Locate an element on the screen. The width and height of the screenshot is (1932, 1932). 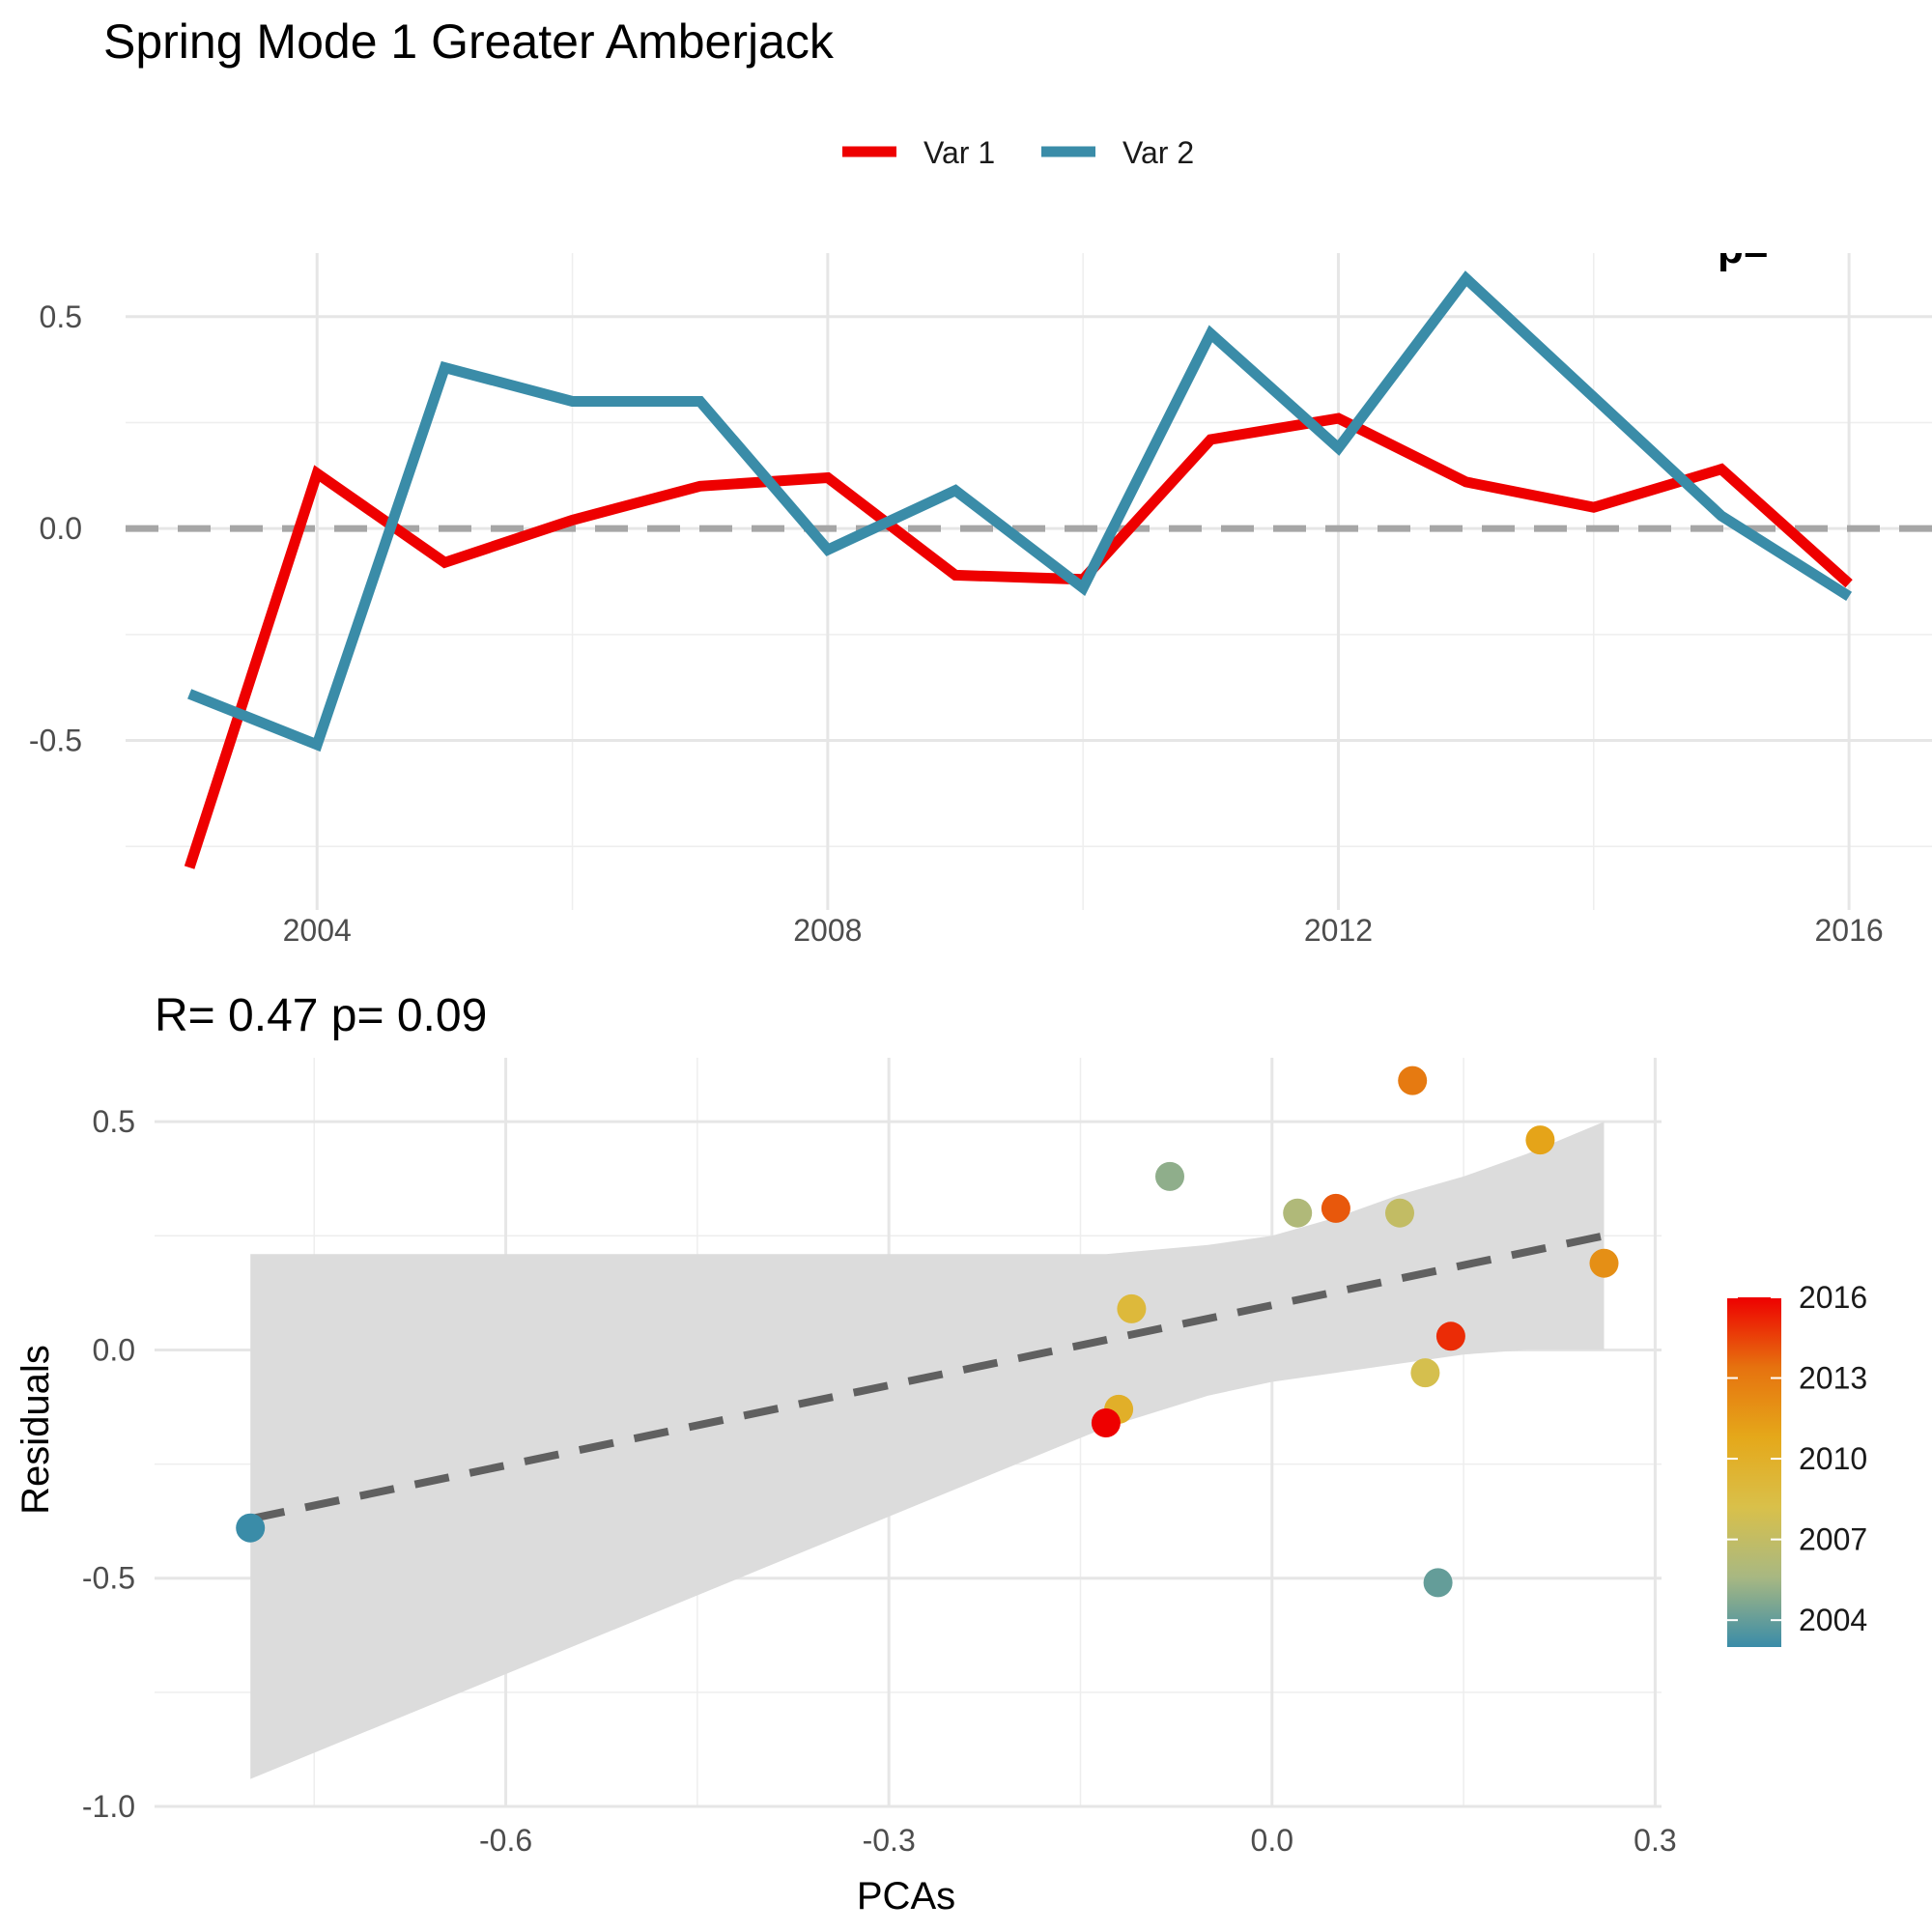
bottom-x-tick-label: -0.6 is located at coordinates (505, 1840).